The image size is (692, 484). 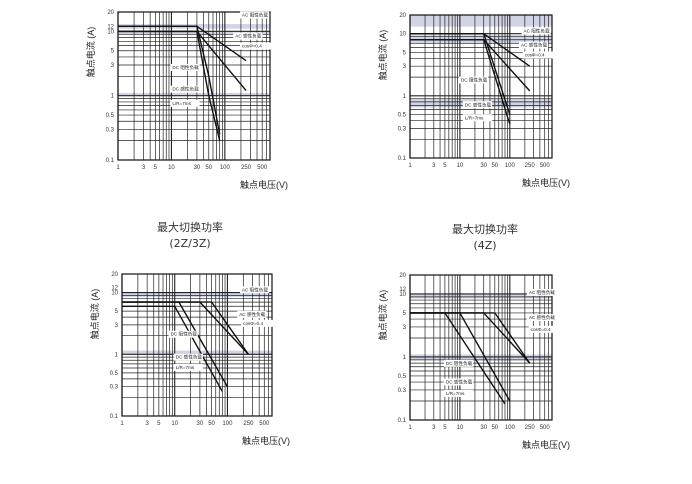 What do you see at coordinates (190, 243) in the screenshot?
I see `caption-subtitle: (2Z/3Z)` at bounding box center [190, 243].